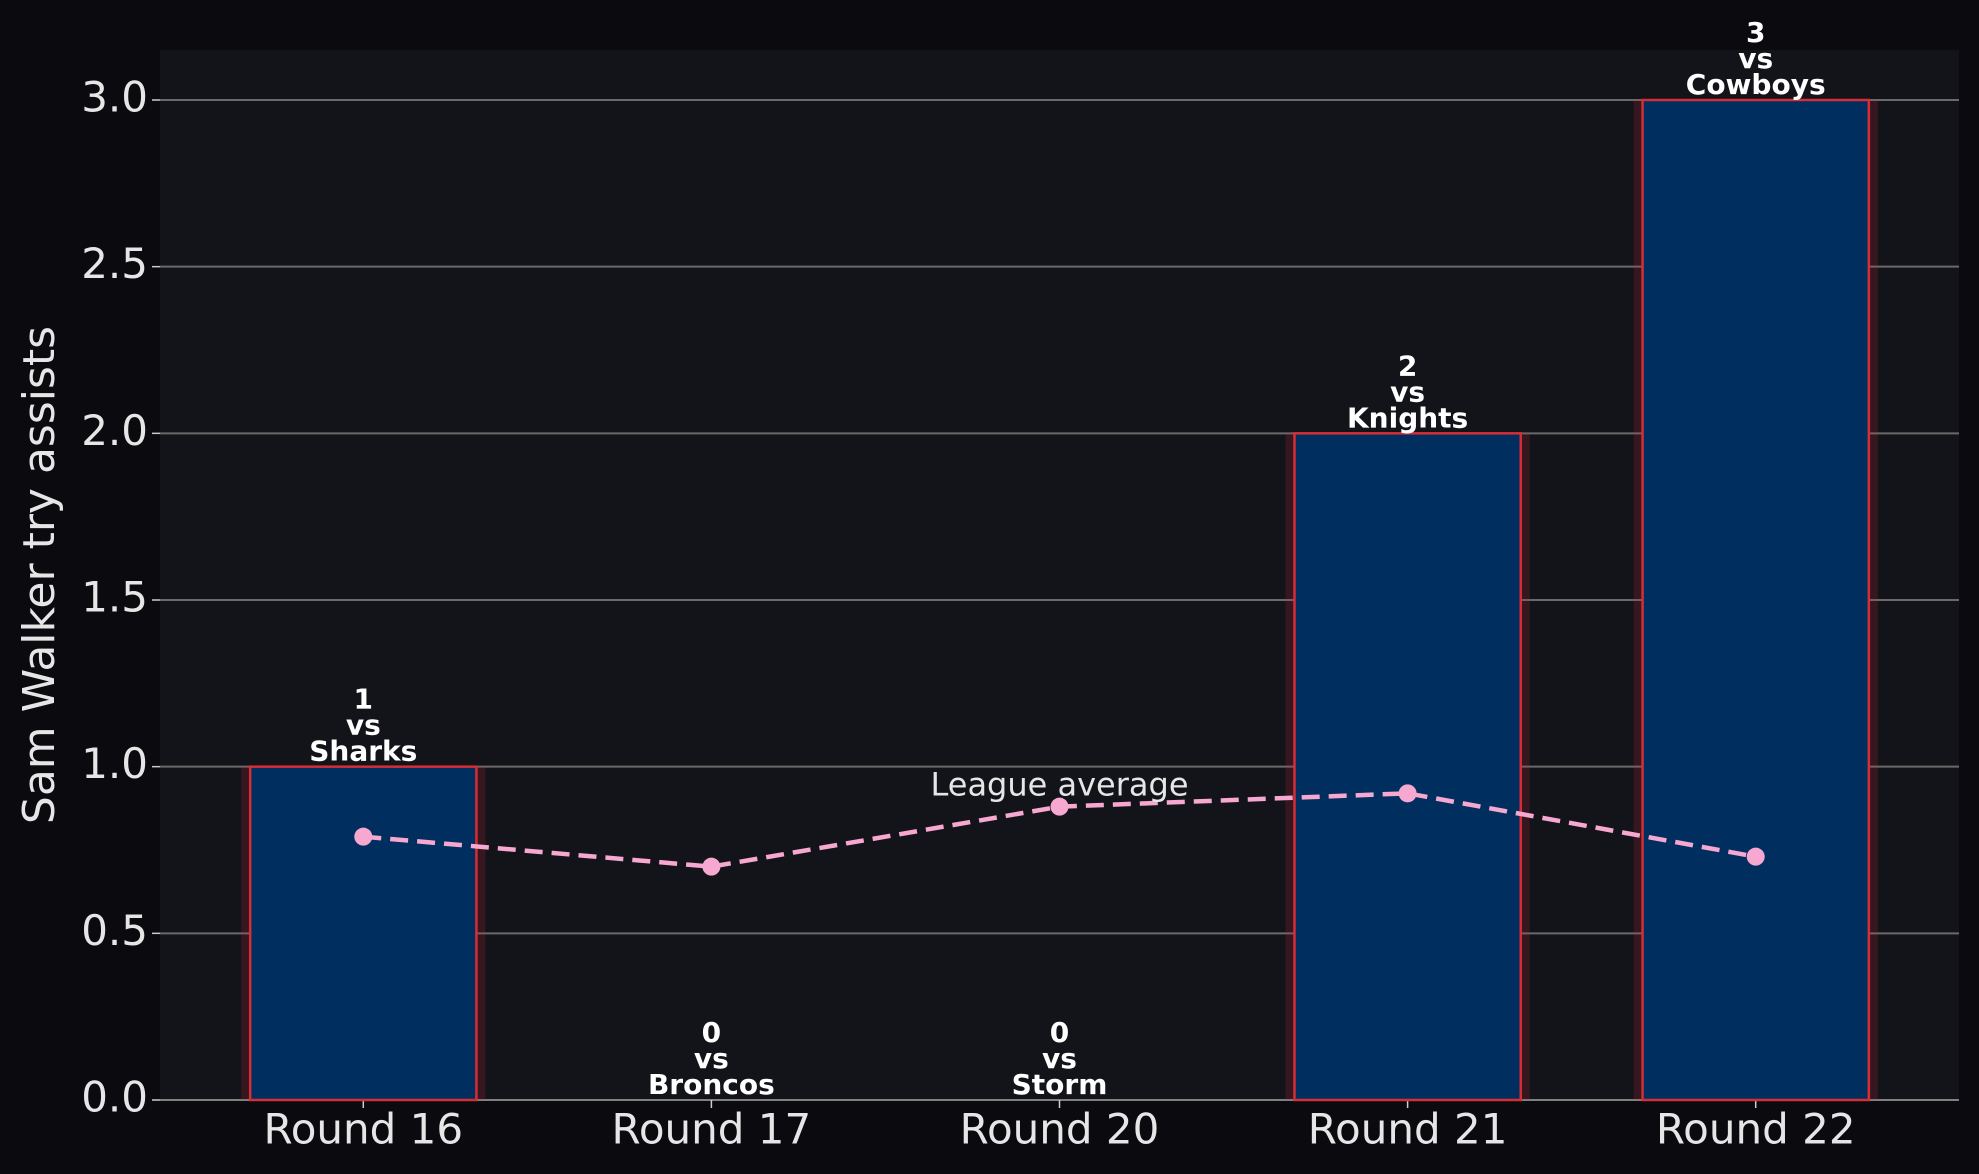 The image size is (1979, 1174). I want to click on data-label: 1, so click(363, 699).